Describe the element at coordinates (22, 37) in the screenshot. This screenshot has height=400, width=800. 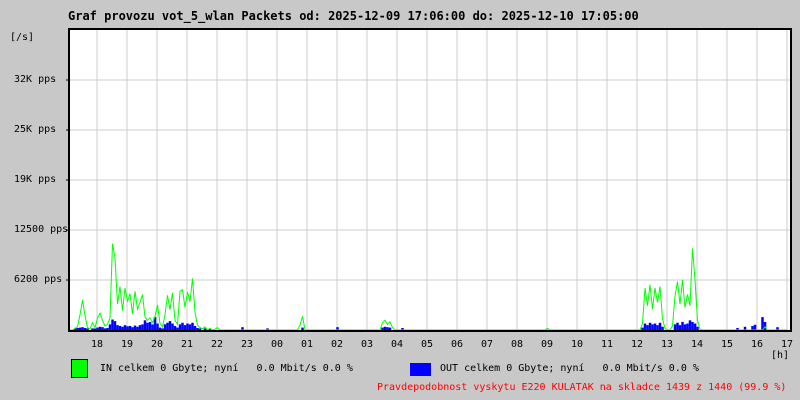
I see `y-axis-unit-label: [/s]` at that location.